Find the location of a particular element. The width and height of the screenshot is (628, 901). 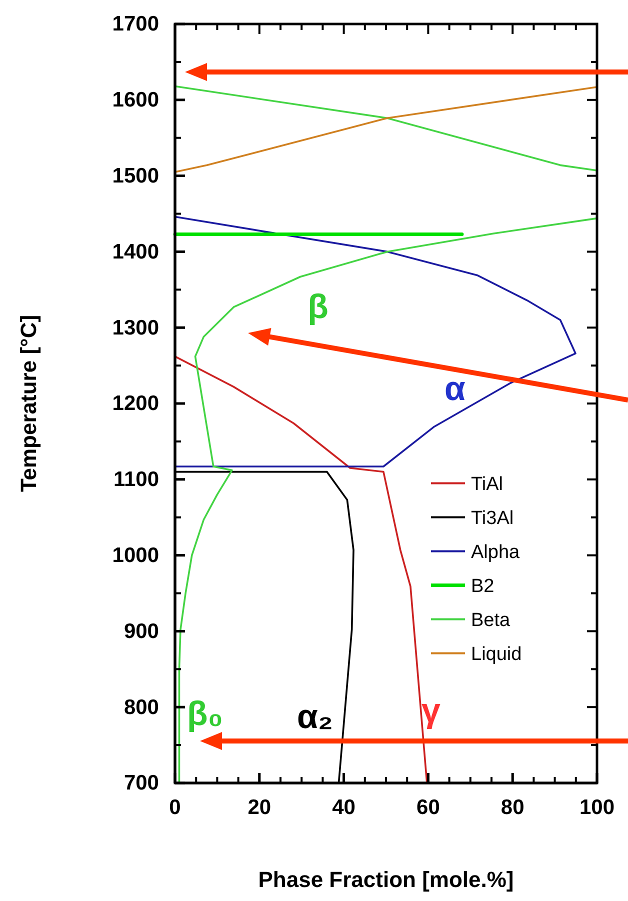

x-tick-label: 100 is located at coordinates (597, 807).